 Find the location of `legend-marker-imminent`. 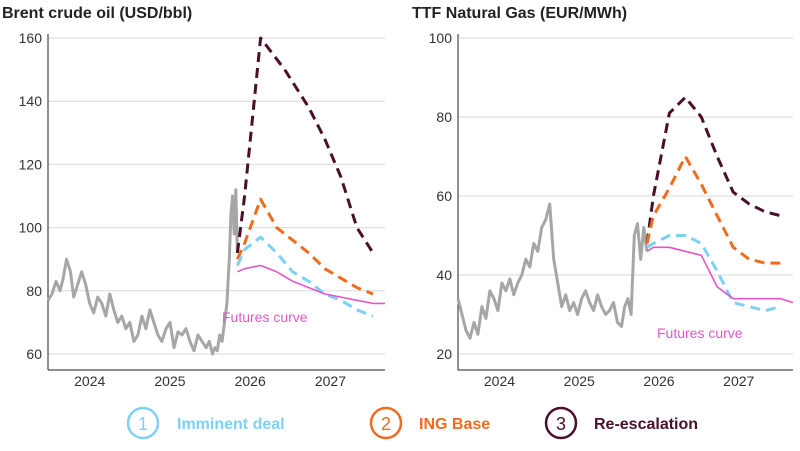

legend-marker-imminent is located at coordinates (143, 423).